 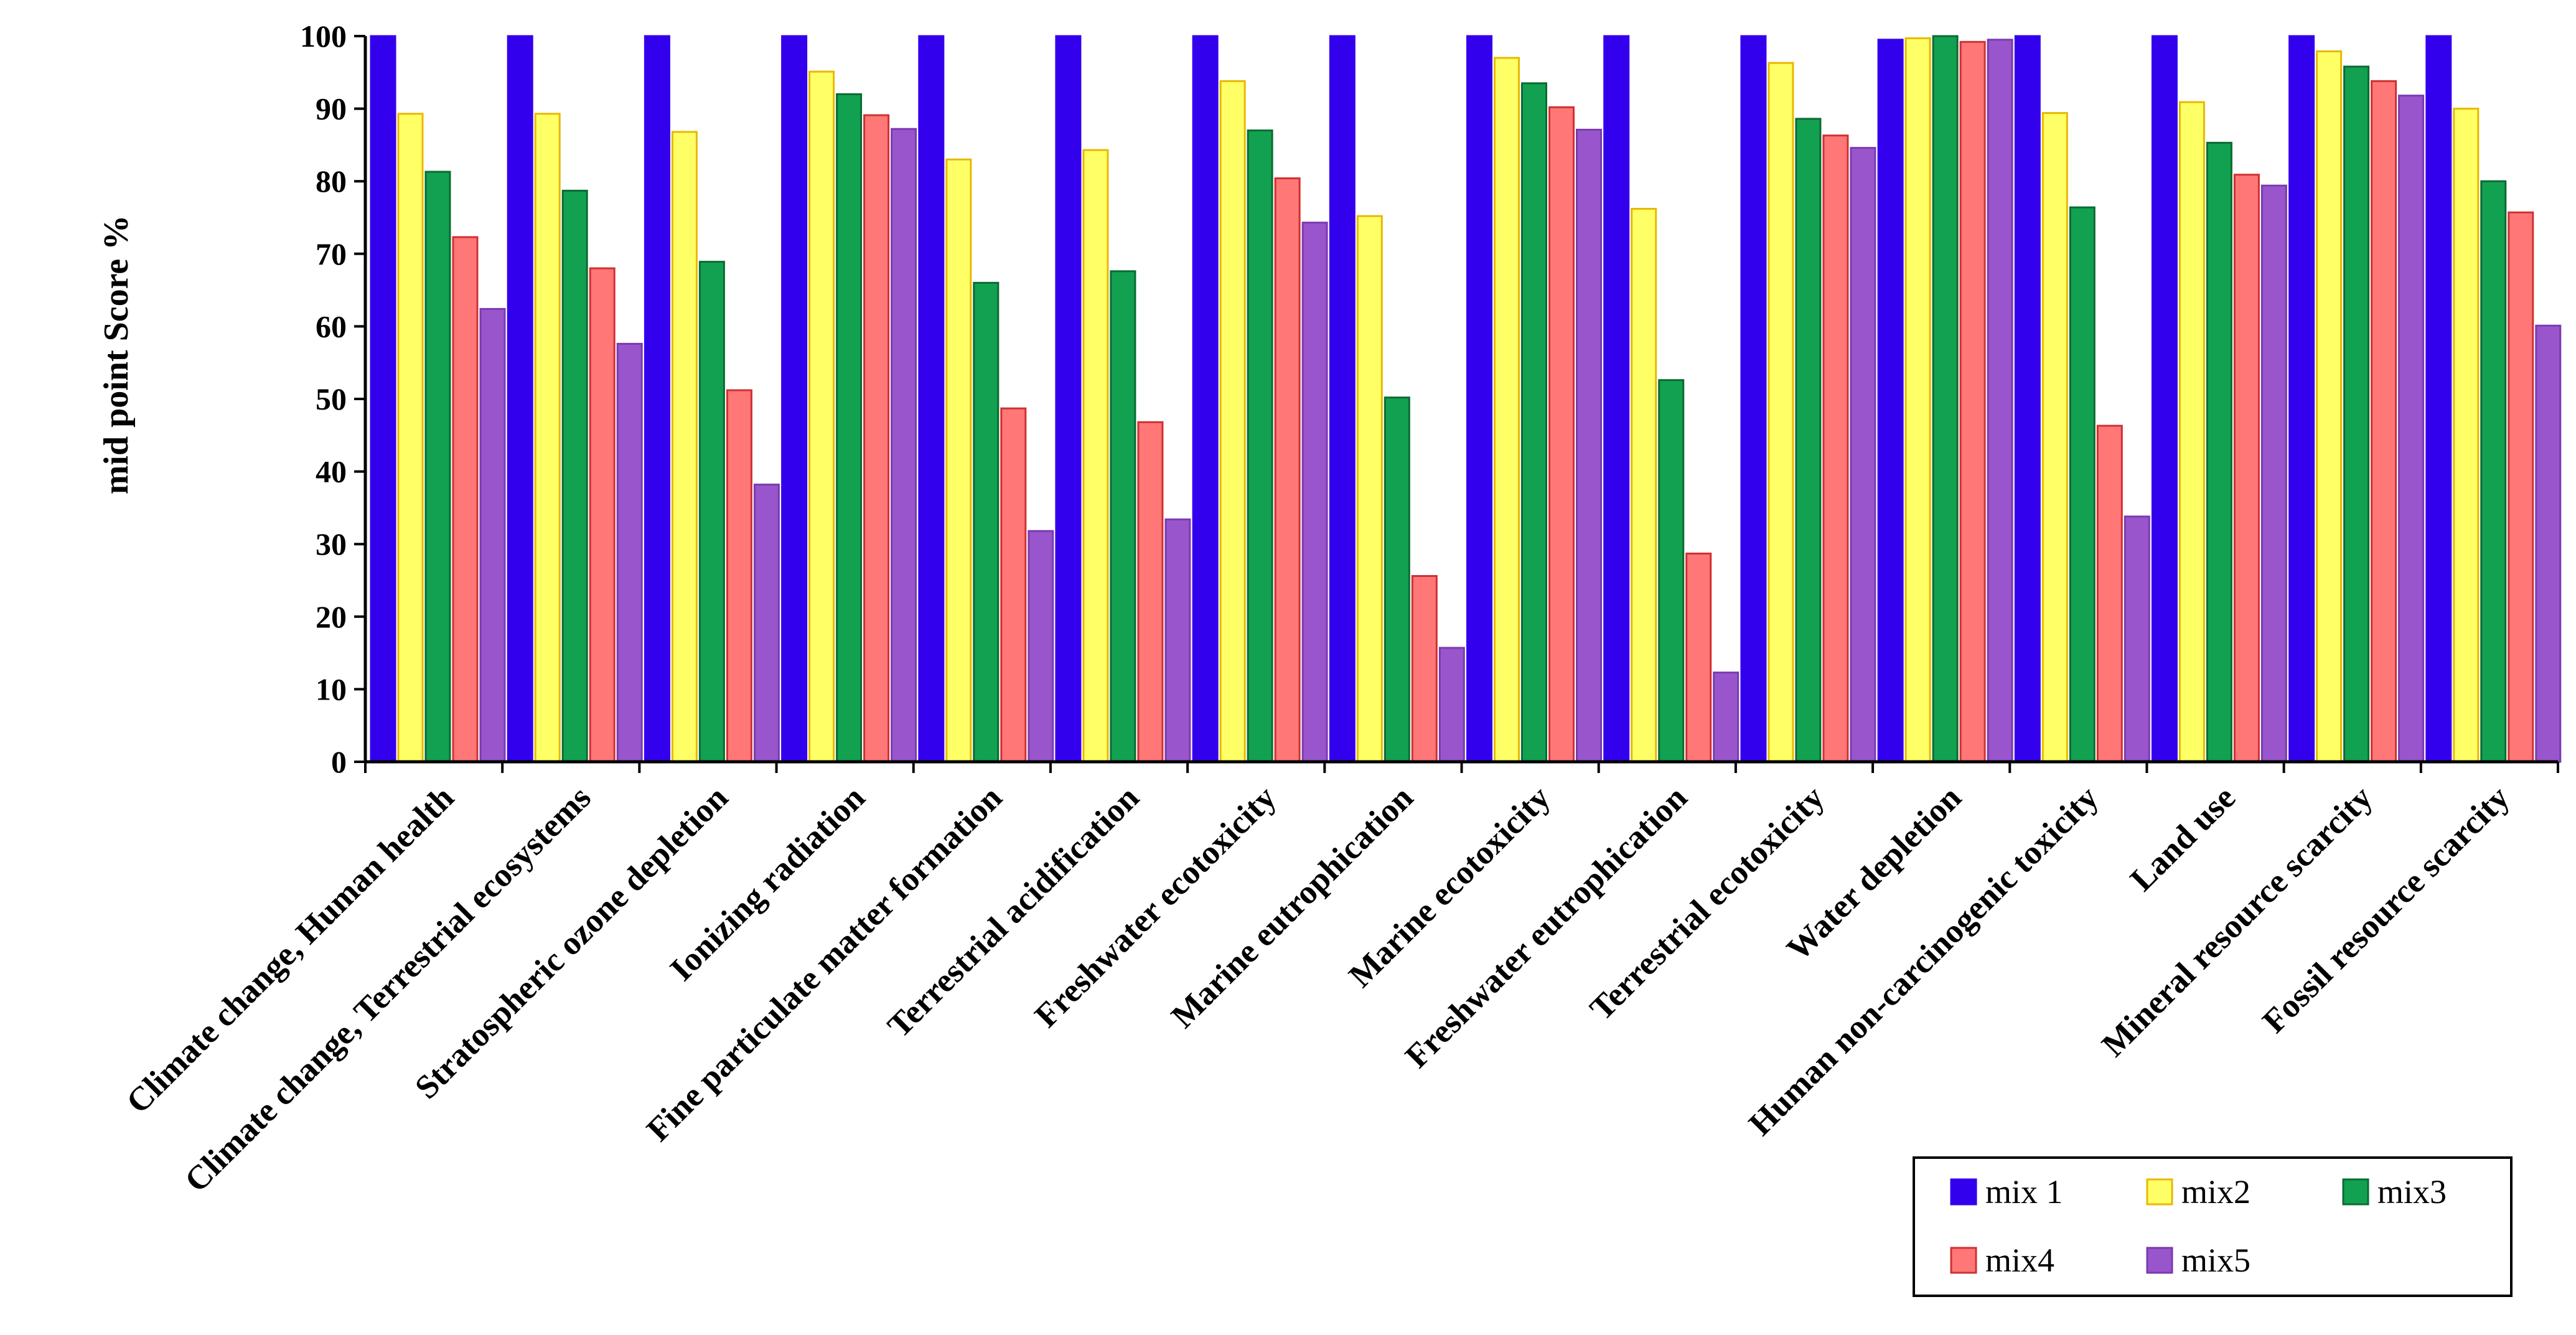 I want to click on legend-label: mix2, so click(x=2215, y=1192).